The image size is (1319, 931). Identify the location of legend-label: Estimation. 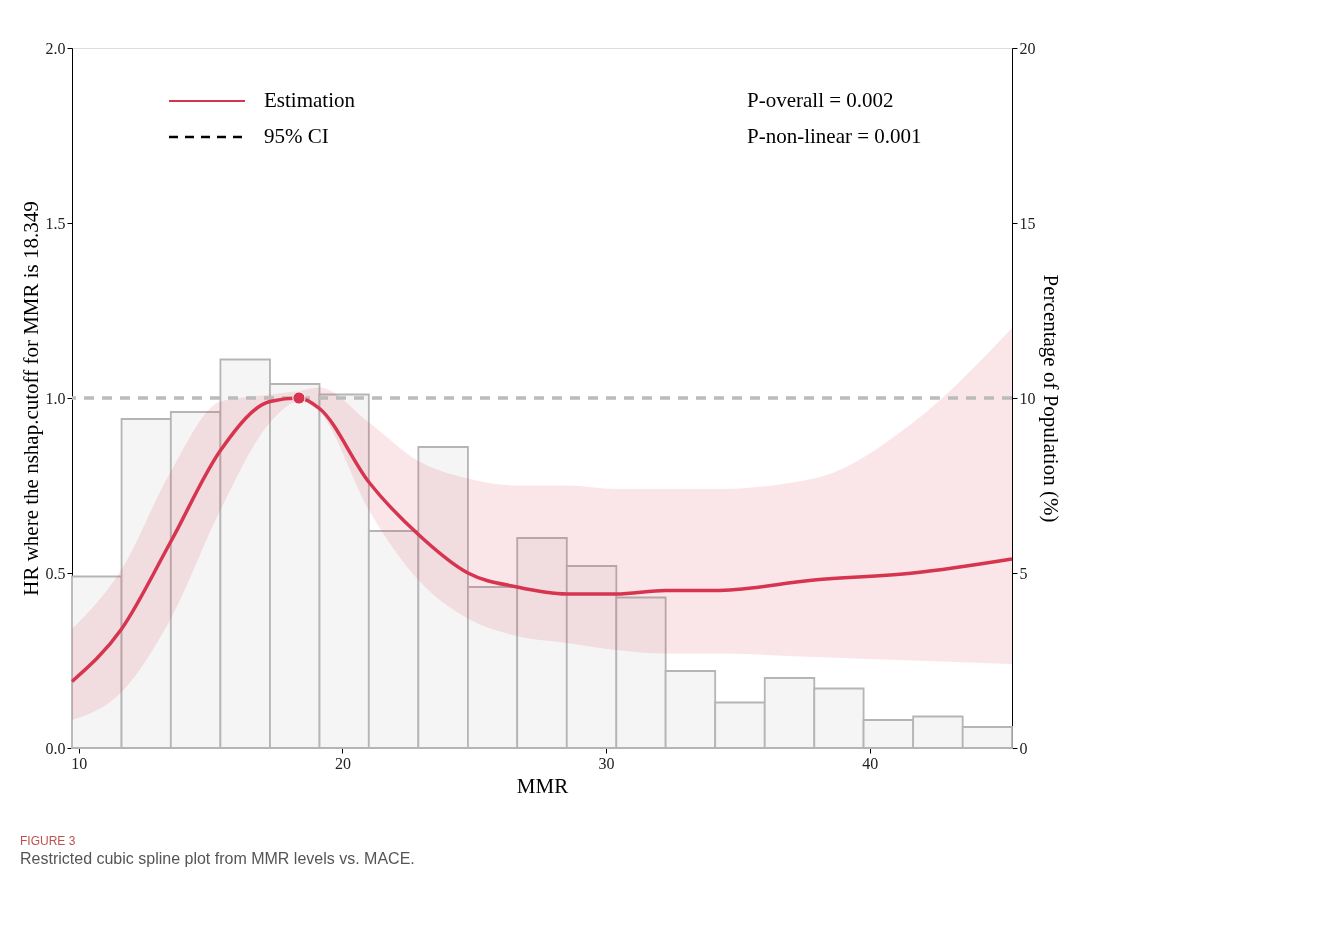
(310, 100).